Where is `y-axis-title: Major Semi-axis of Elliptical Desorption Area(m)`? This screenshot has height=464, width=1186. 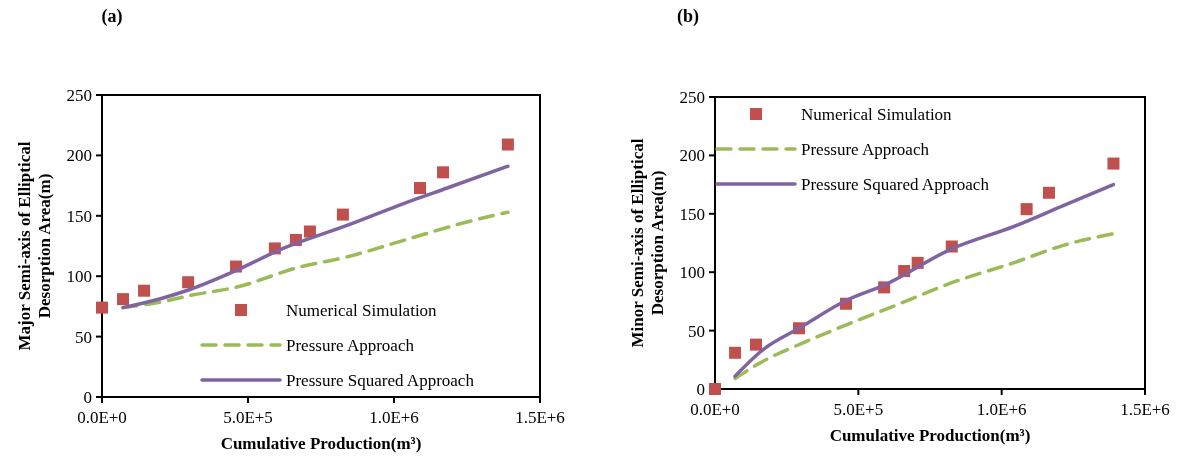
y-axis-title: Major Semi-axis of Elliptical Desorption Area(m) is located at coordinates (34, 246).